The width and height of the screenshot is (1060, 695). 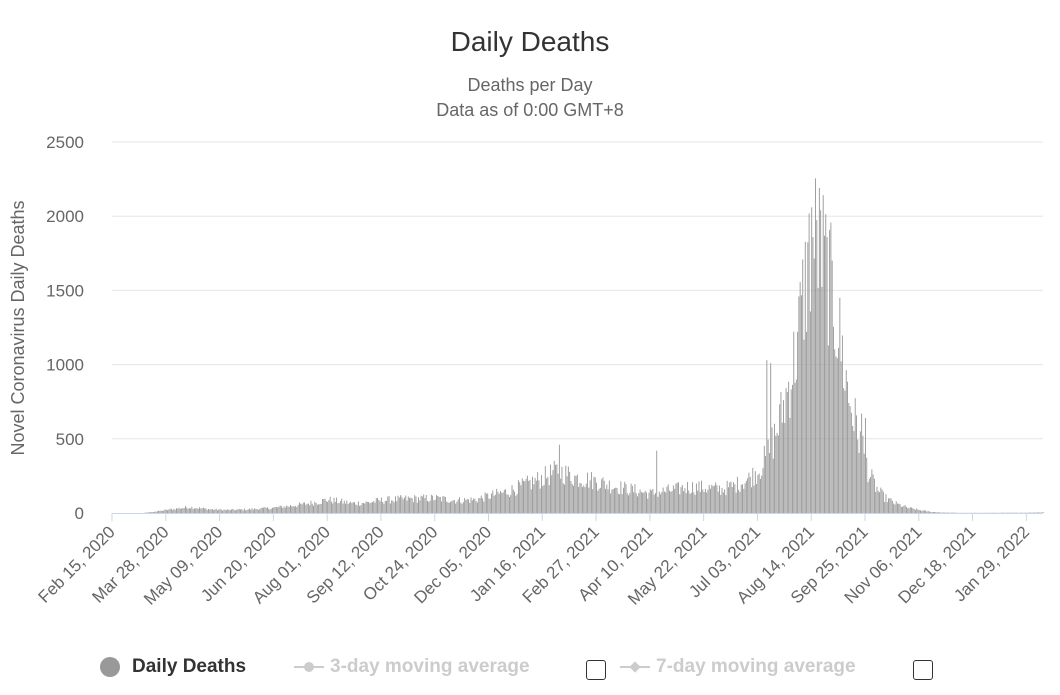 What do you see at coordinates (596, 670) in the screenshot?
I see `checkbox-3-day-average` at bounding box center [596, 670].